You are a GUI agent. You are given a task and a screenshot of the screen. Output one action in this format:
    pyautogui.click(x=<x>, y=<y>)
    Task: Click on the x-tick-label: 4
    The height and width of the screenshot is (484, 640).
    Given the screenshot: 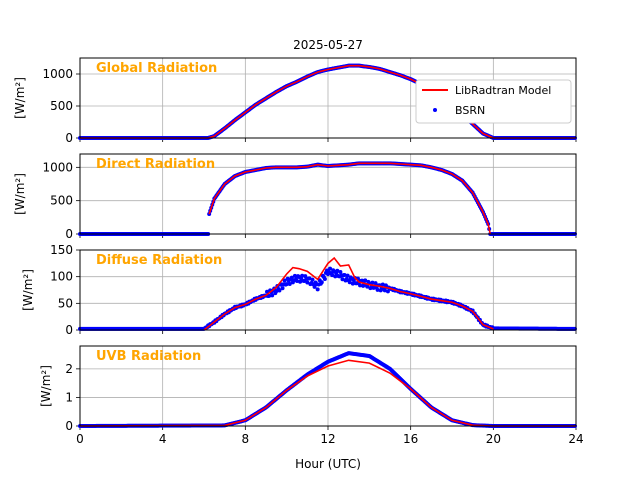 What is the action you would take?
    pyautogui.click(x=163, y=439)
    